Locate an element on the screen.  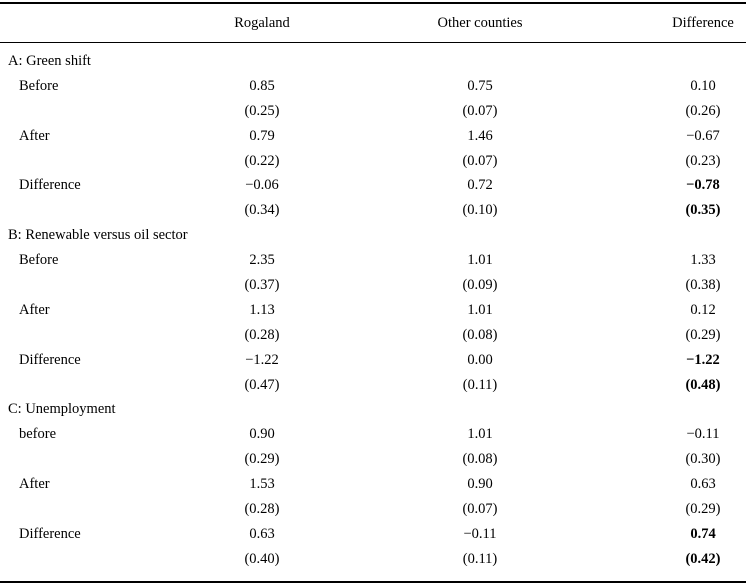
cell-value: 2.35 is located at coordinates (262, 260).